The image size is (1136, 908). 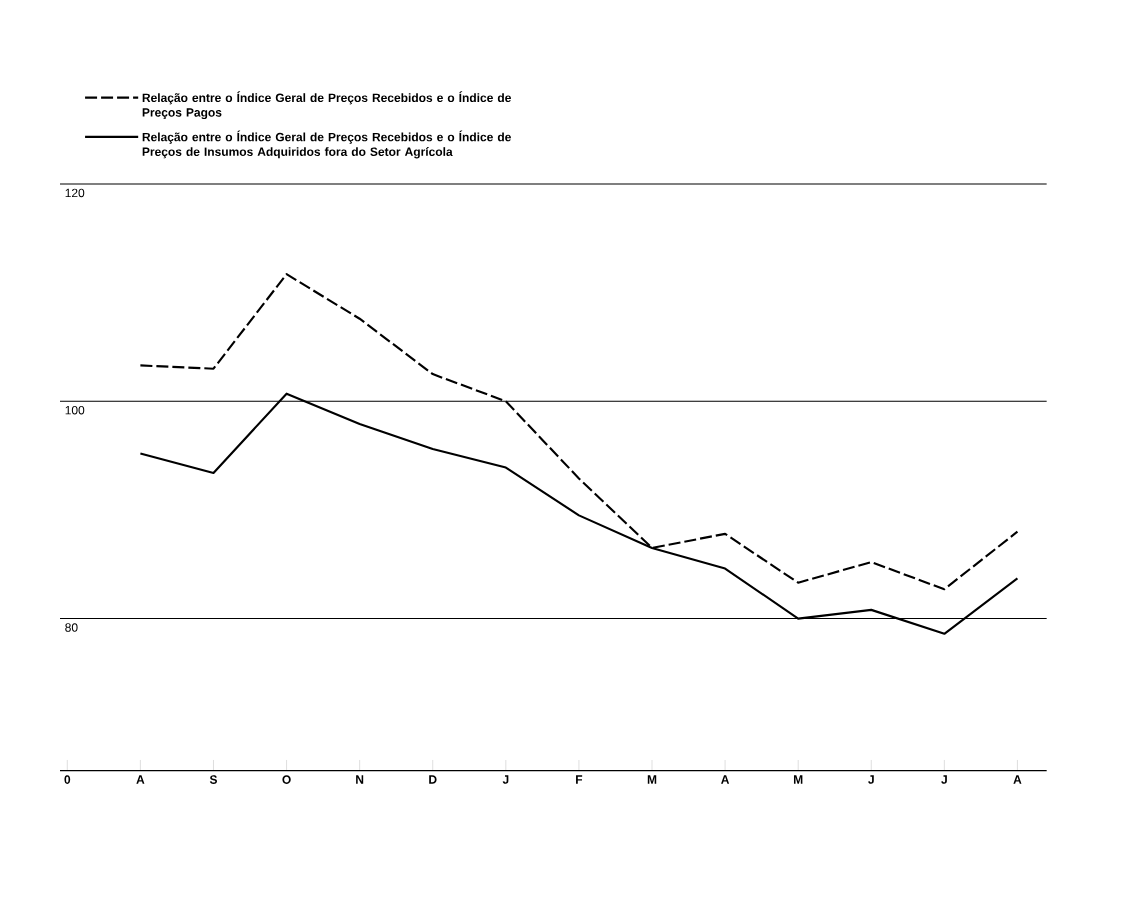 What do you see at coordinates (286, 779) in the screenshot?
I see `x-tick-label: O` at bounding box center [286, 779].